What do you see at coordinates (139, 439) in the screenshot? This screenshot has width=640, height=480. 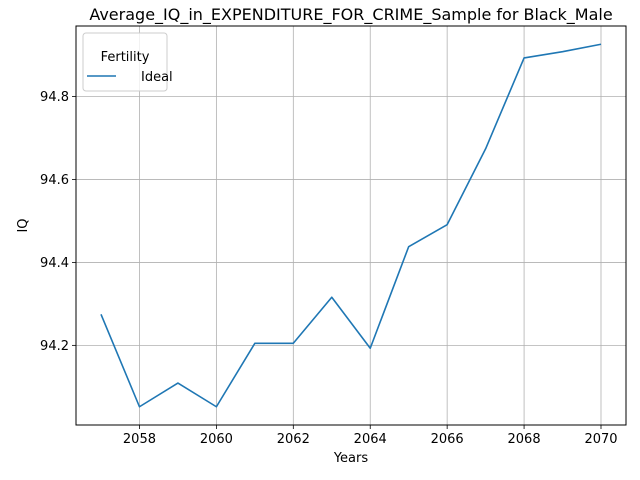 I see `x-tick-label: 2058` at bounding box center [139, 439].